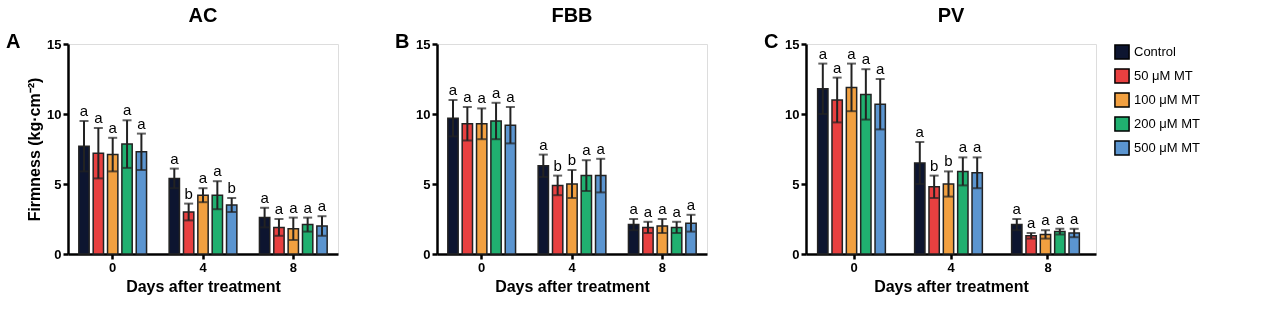 The width and height of the screenshot is (1267, 336). I want to click on chart-title: FBB, so click(572, 15).